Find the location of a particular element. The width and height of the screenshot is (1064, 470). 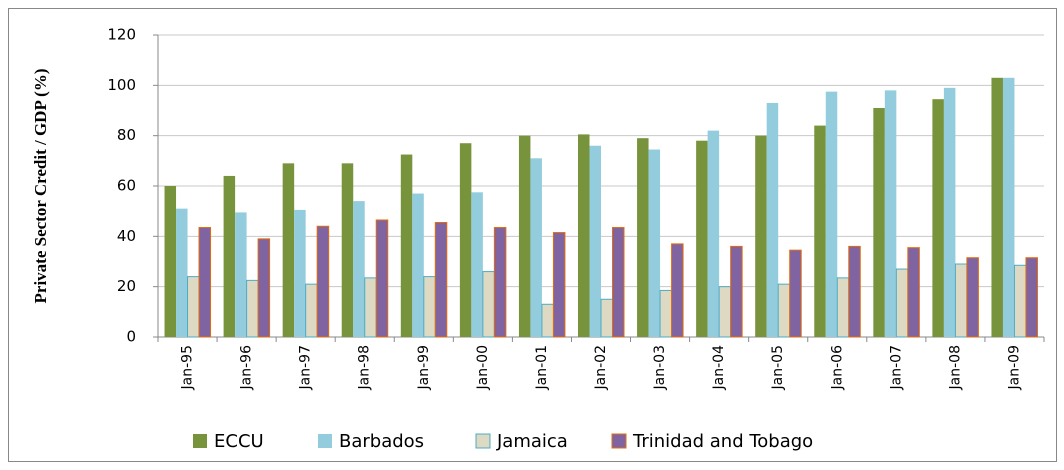

y-tick-label: 100 is located at coordinates (121, 85).